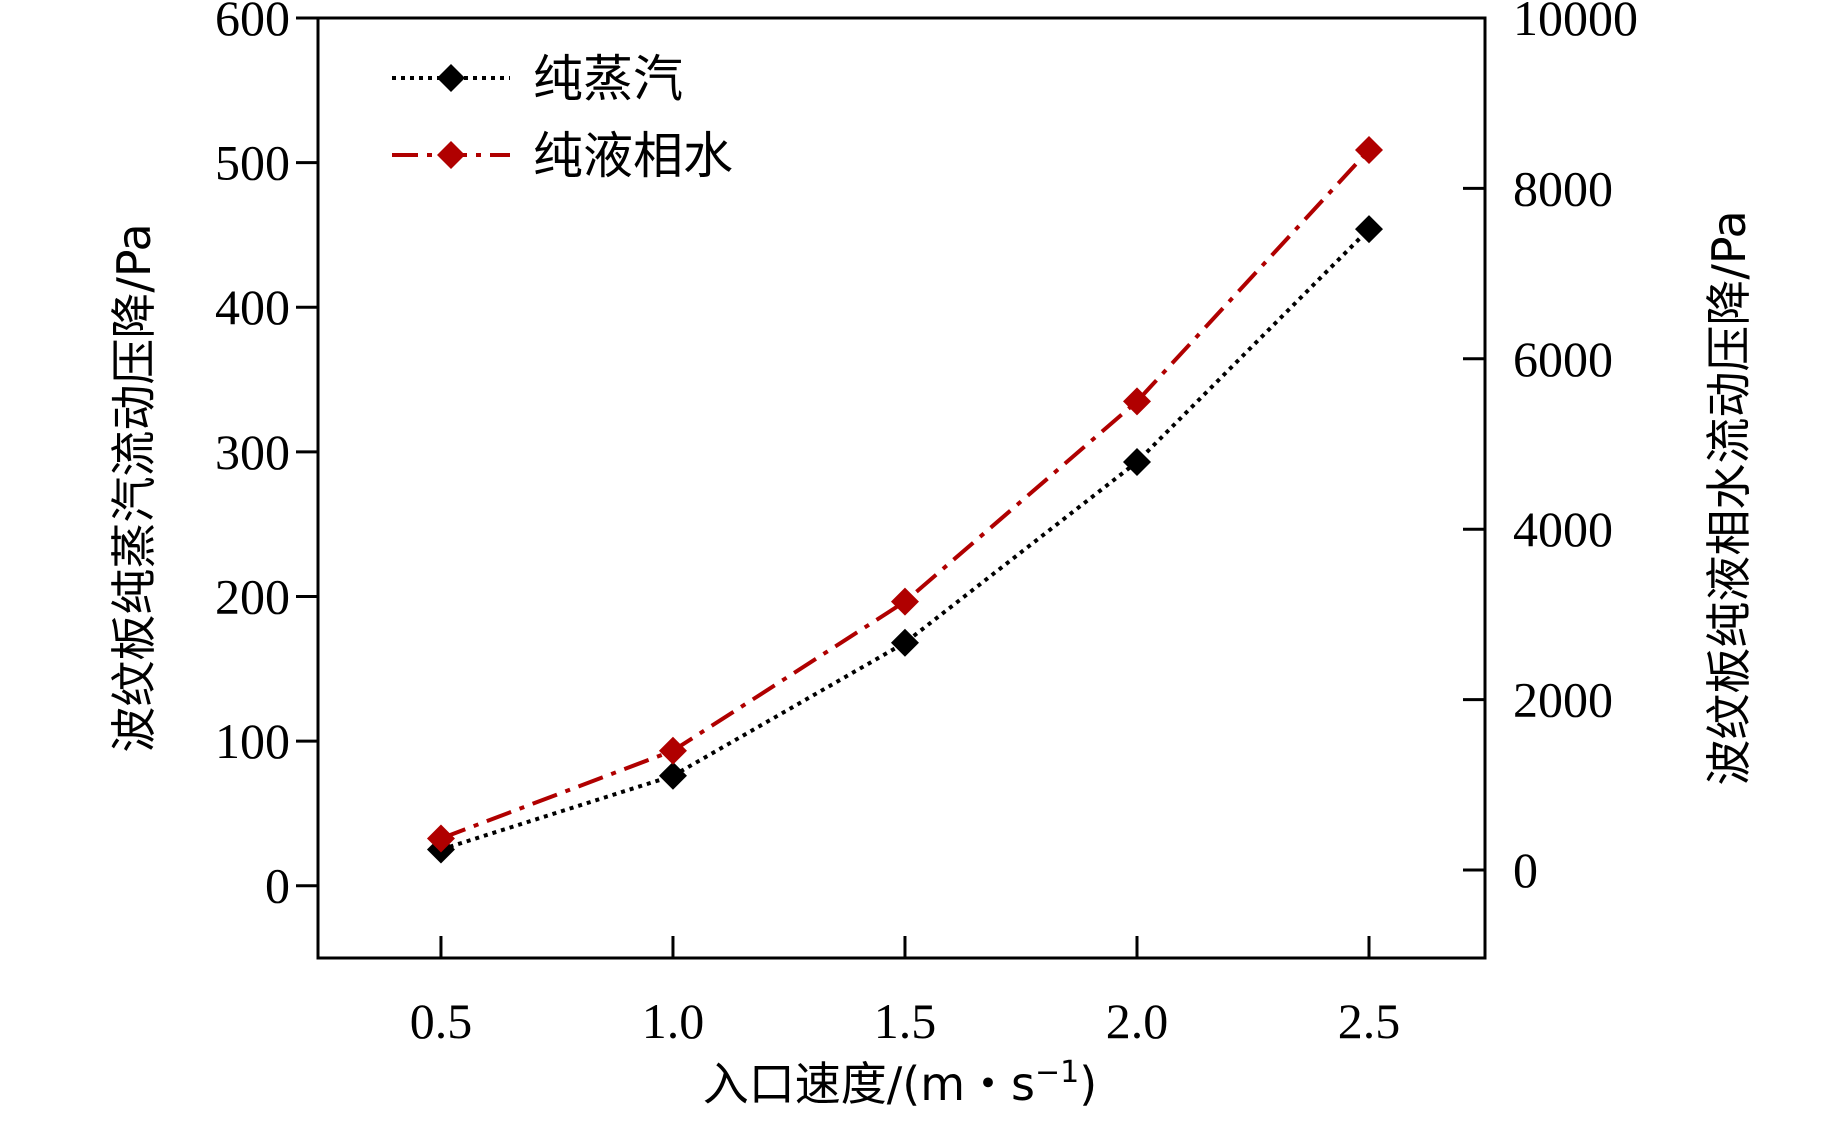 The height and width of the screenshot is (1127, 1843). Describe the element at coordinates (905, 992) in the screenshot. I see `x-axis-ticks: 0.5 1.0 1.5 2.0 2.5` at that location.